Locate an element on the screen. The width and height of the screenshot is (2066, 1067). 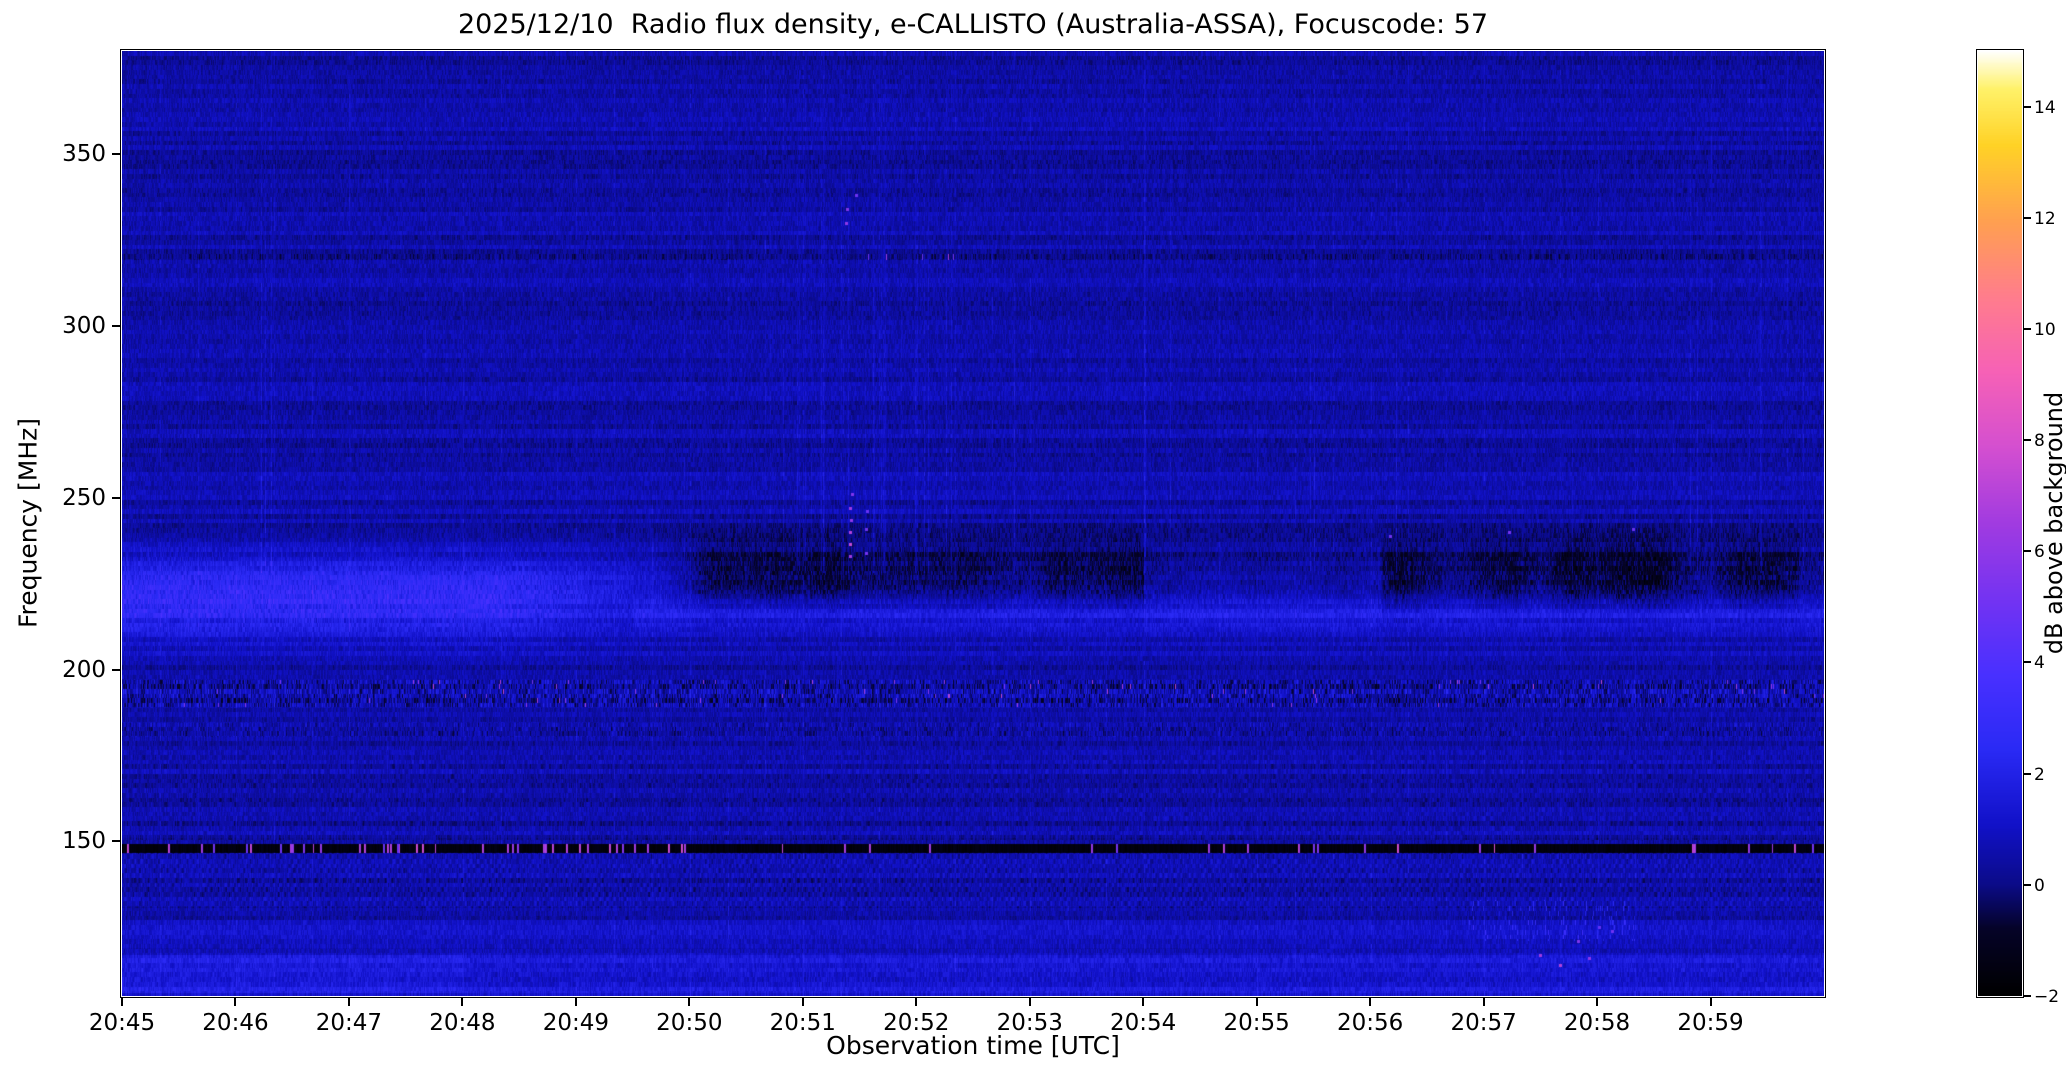
colorbar-tick-label: −2 is located at coordinates (2047, 997).